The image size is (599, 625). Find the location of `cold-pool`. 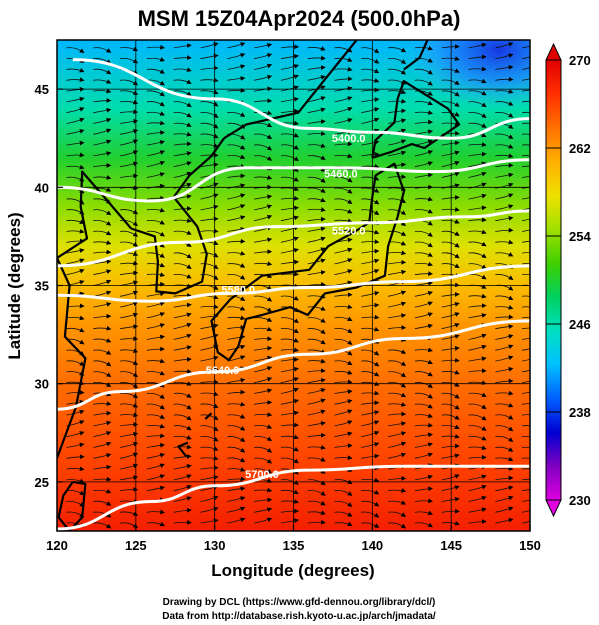

cold-pool is located at coordinates (466, 74).